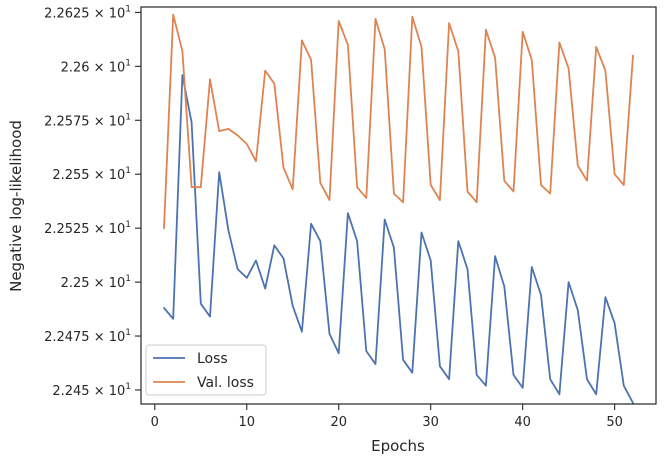 Image resolution: width=666 pixels, height=463 pixels. I want to click on x-tick-label: 20, so click(338, 422).